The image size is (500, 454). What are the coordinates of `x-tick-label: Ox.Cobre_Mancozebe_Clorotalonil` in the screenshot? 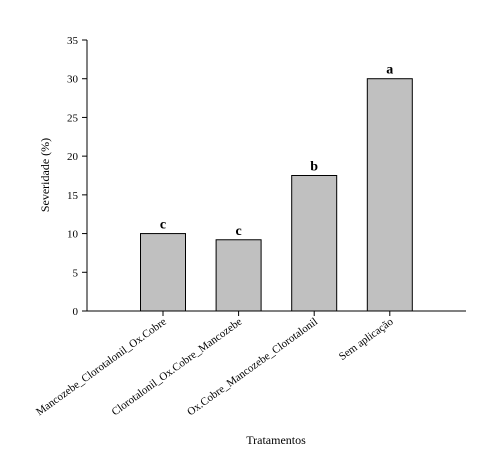 It's located at (252, 367).